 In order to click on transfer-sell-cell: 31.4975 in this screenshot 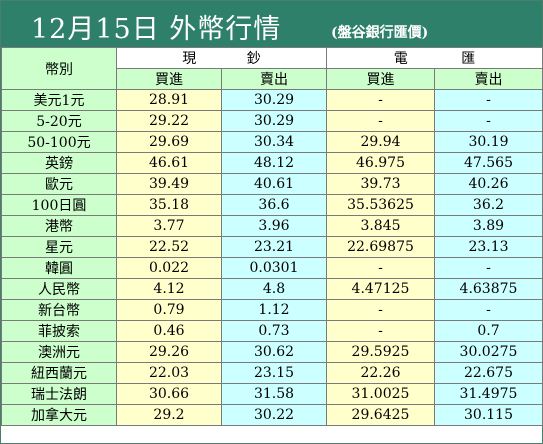, I will do `click(488, 394)`.